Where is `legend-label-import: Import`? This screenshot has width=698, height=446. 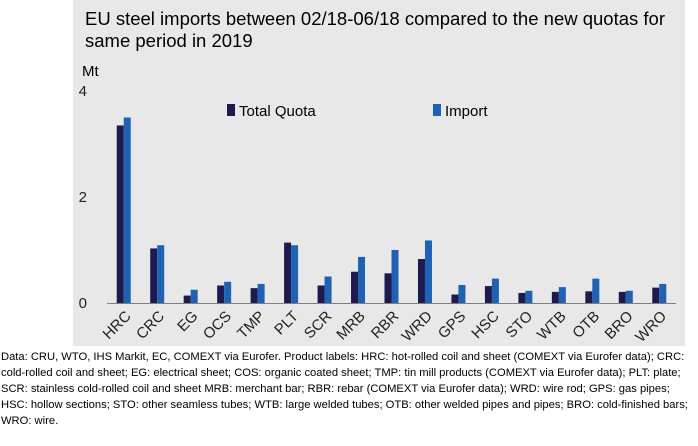
legend-label-import: Import is located at coordinates (466, 111).